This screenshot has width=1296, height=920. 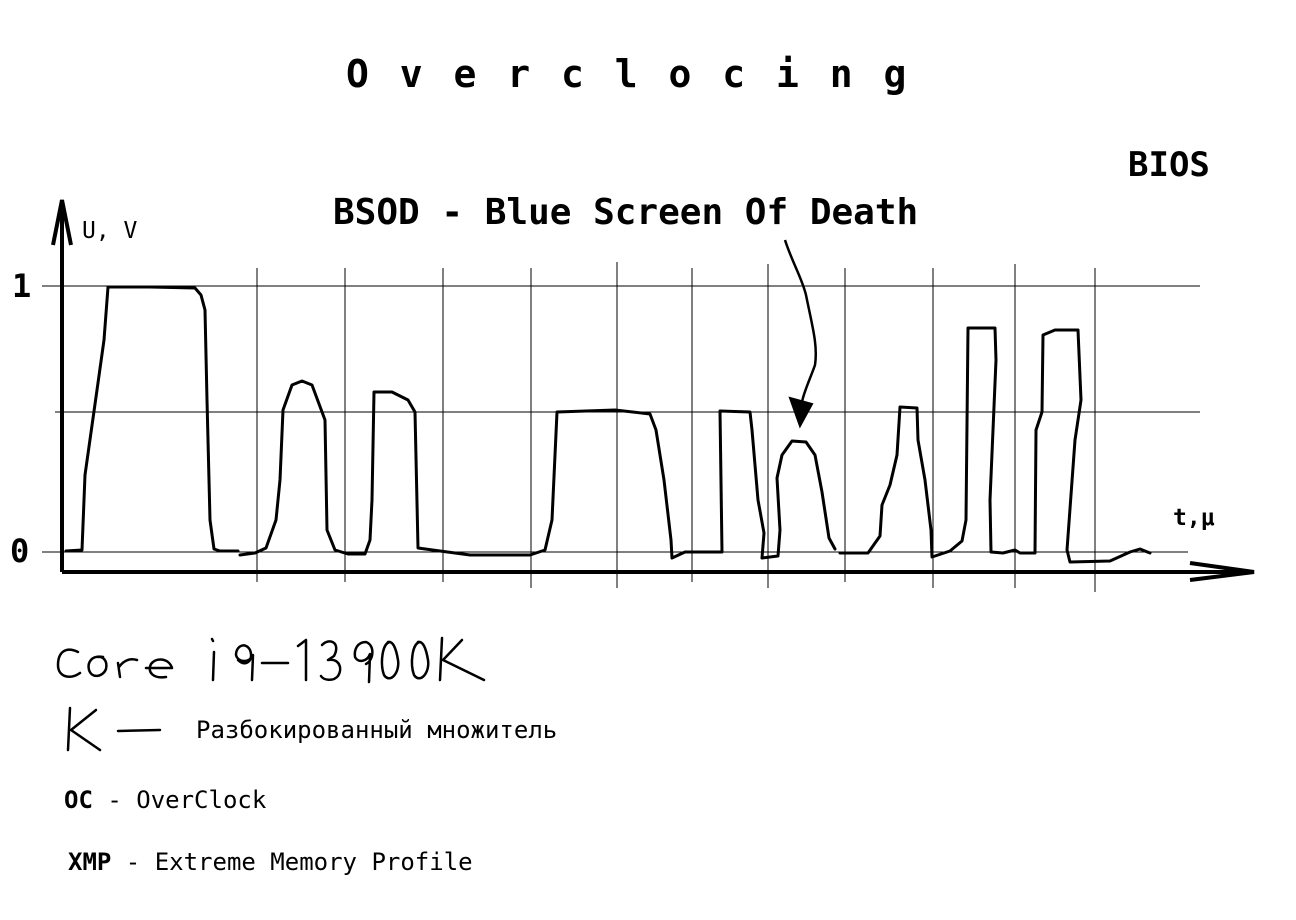 I want to click on k-handwritten, so click(x=114, y=729).